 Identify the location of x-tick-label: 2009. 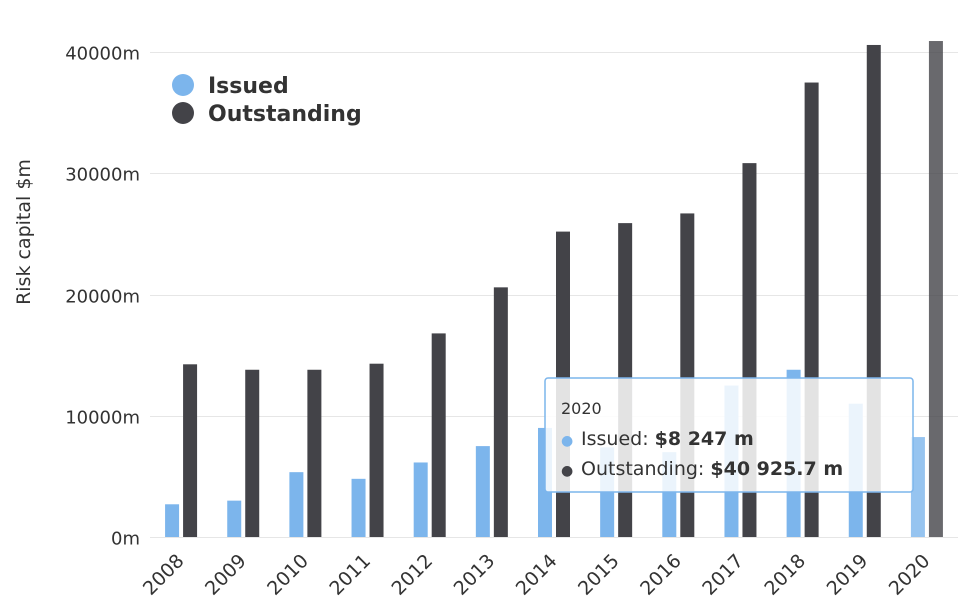
(226, 575).